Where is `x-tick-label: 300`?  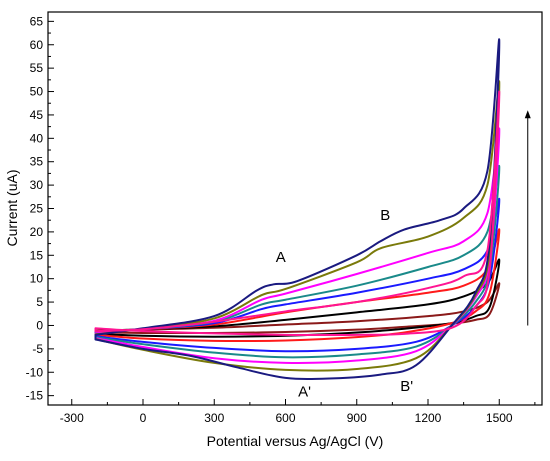 x-tick-label: 300 is located at coordinates (214, 418).